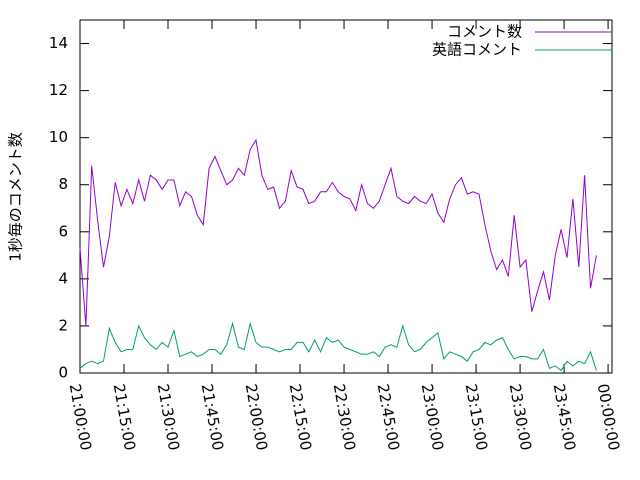 The width and height of the screenshot is (640, 480). Describe the element at coordinates (63, 325) in the screenshot. I see `y-tick-label: 2` at that location.